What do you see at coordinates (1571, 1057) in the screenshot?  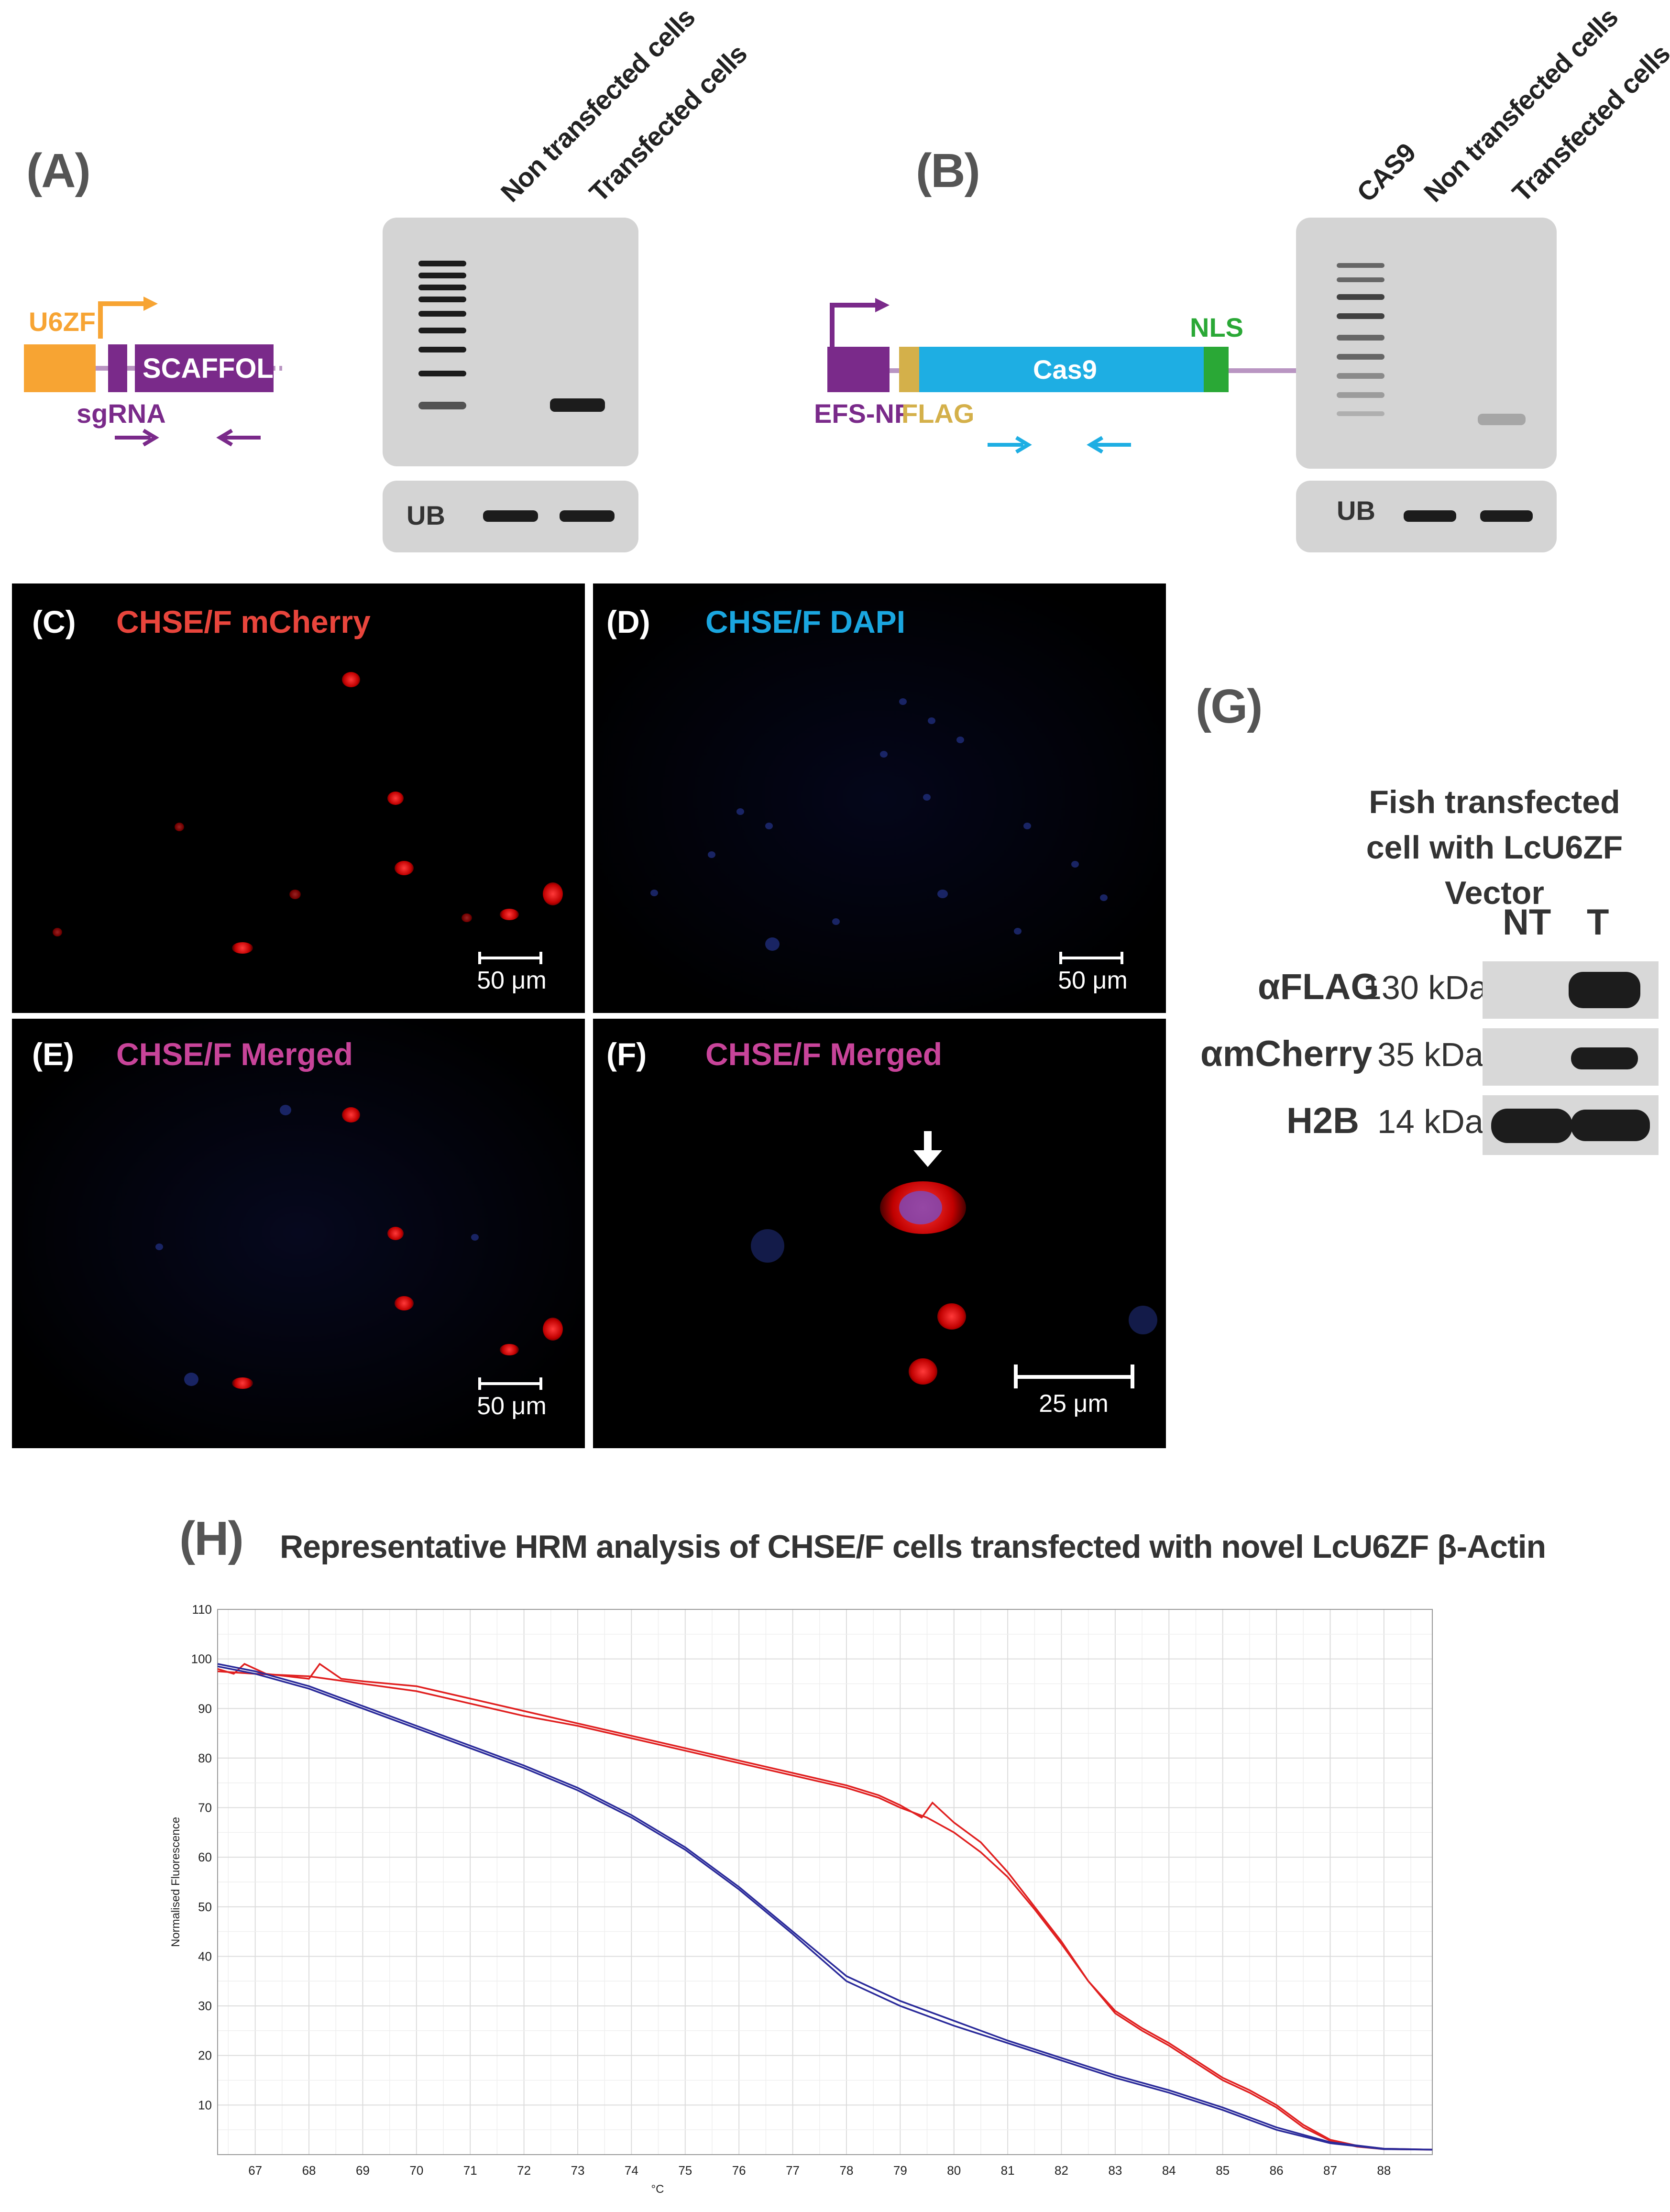 I see `wb-blot-mcherry` at bounding box center [1571, 1057].